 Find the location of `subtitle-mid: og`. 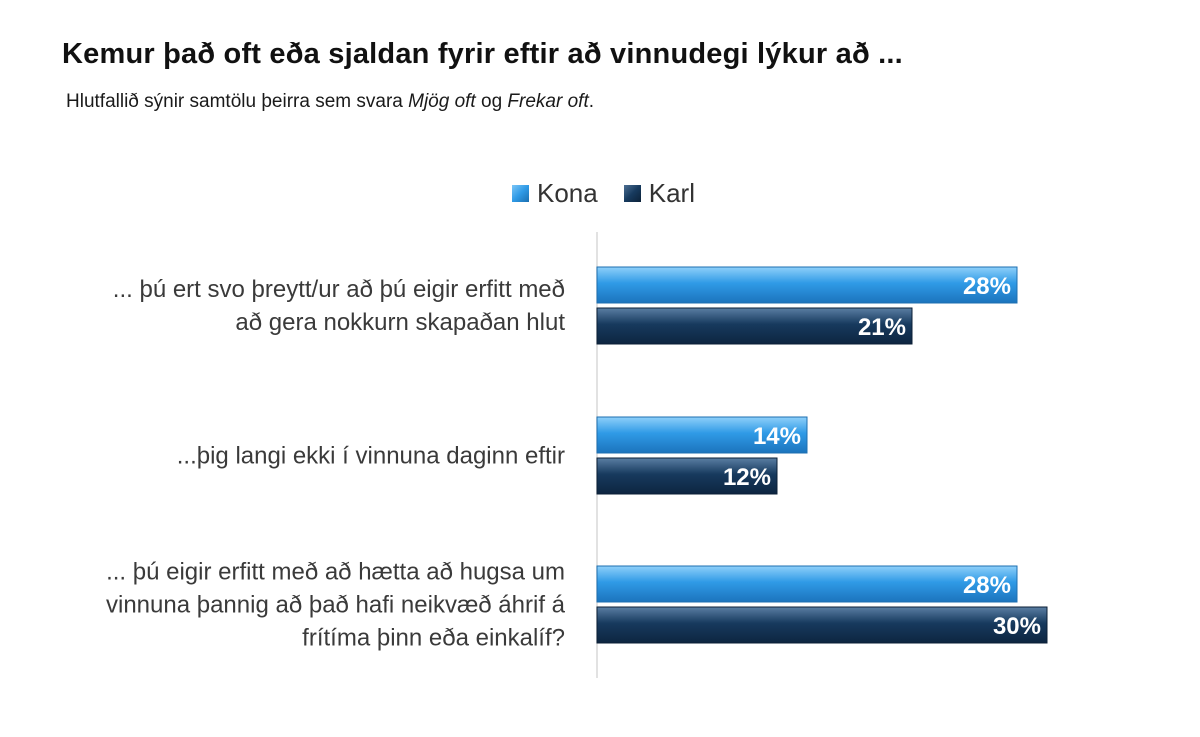

subtitle-mid: og is located at coordinates (491, 101).